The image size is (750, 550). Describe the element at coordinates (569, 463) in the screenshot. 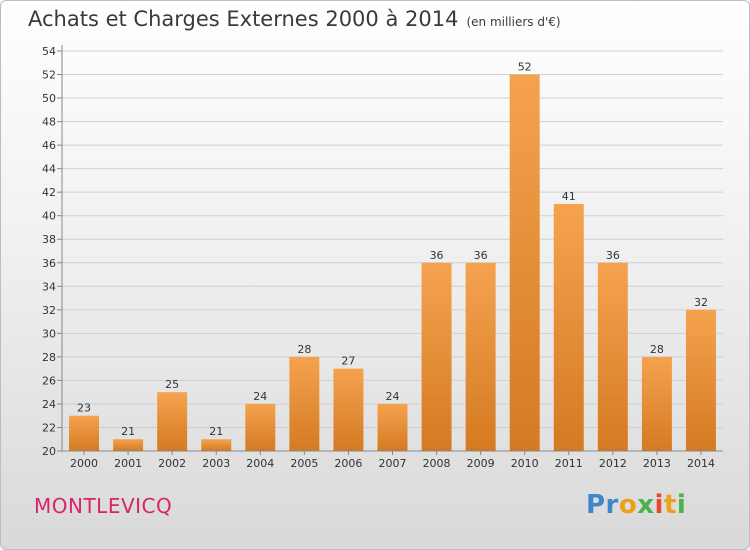

I see `x-tick-label: 2011` at that location.